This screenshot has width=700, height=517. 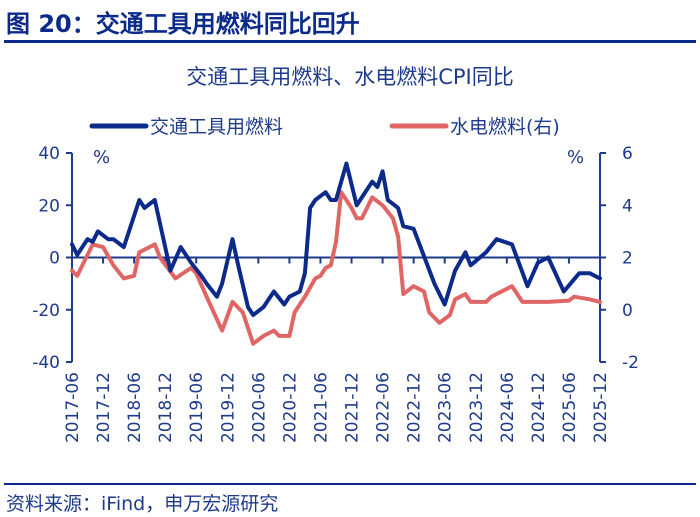 I want to click on right-axis-tick-label: 4, so click(x=627, y=206).